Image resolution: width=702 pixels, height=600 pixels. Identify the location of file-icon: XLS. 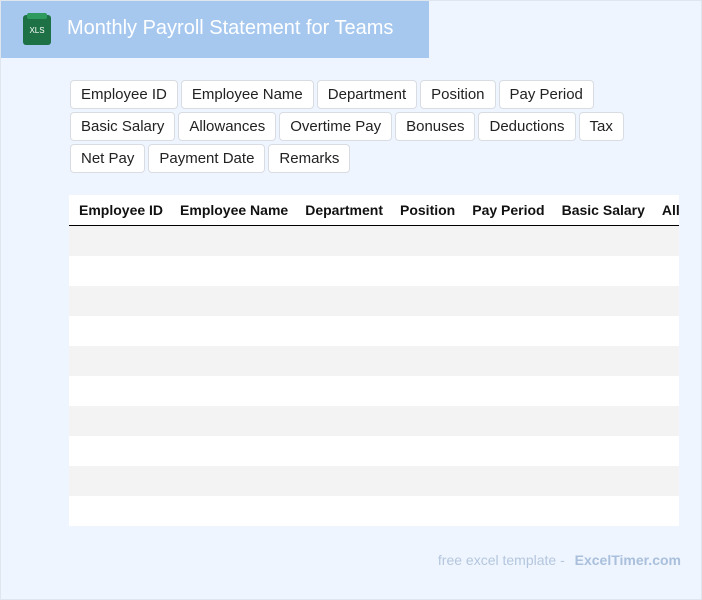
(37, 29).